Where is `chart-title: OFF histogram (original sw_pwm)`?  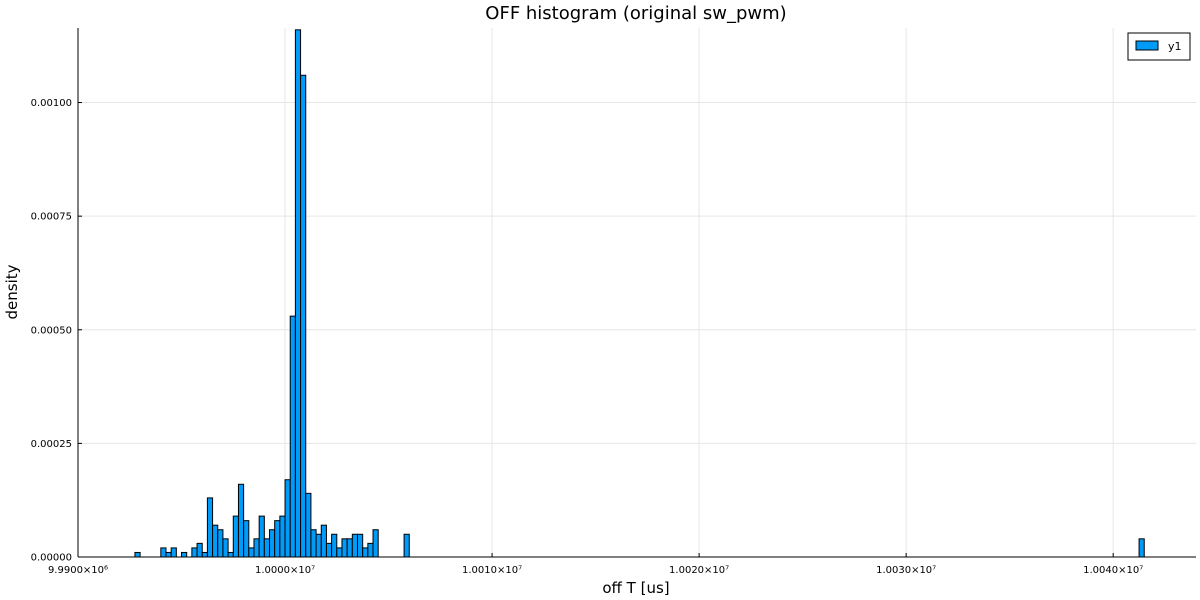 chart-title: OFF histogram (original sw_pwm) is located at coordinates (635, 13).